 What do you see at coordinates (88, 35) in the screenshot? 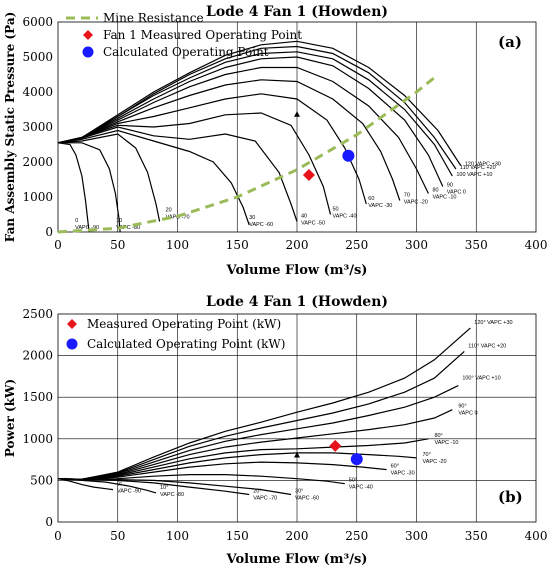
I see `panel-a-legend-diamond-marker` at bounding box center [88, 35].